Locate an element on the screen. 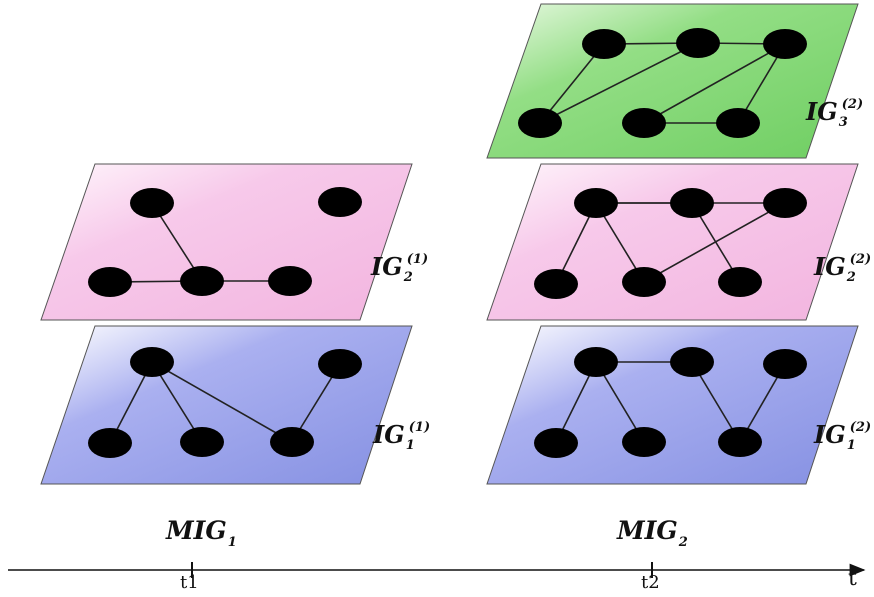 The height and width of the screenshot is (597, 874). group-label-mig2: MIG2 is located at coordinates (652, 533).